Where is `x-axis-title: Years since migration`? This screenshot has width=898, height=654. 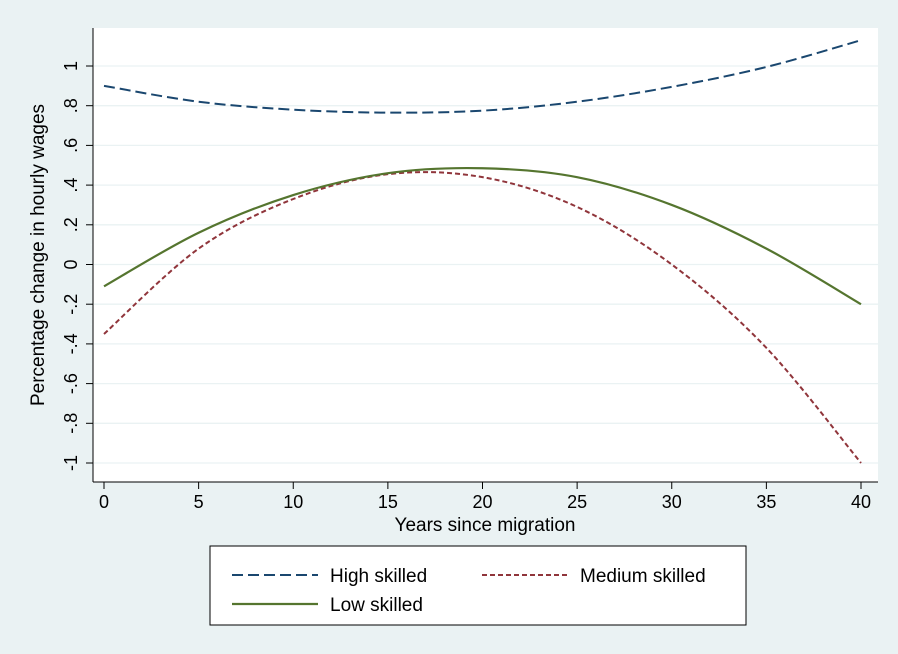
x-axis-title: Years since migration is located at coordinates (485, 525).